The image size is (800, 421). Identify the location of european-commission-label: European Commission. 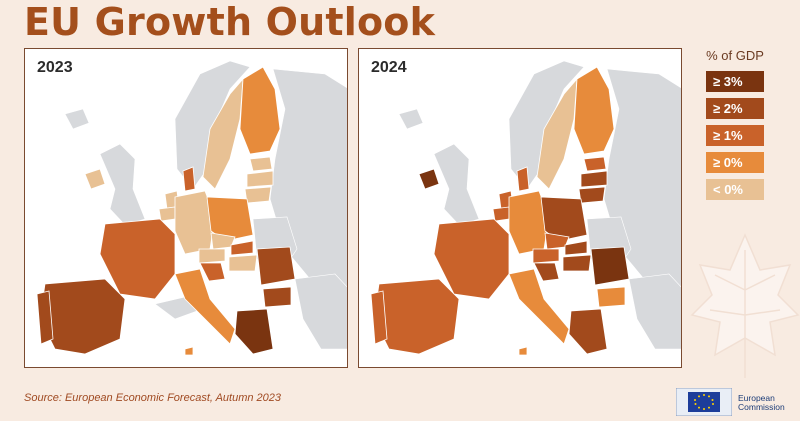
(761, 403).